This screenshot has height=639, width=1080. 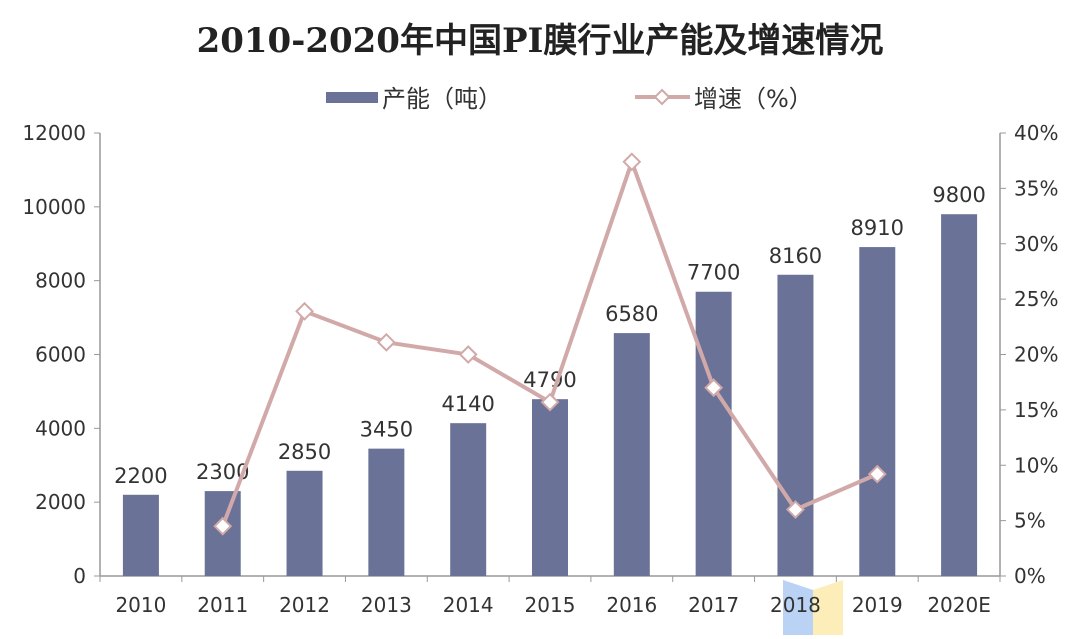 What do you see at coordinates (550, 402) in the screenshot?
I see `growth-point-2015` at bounding box center [550, 402].